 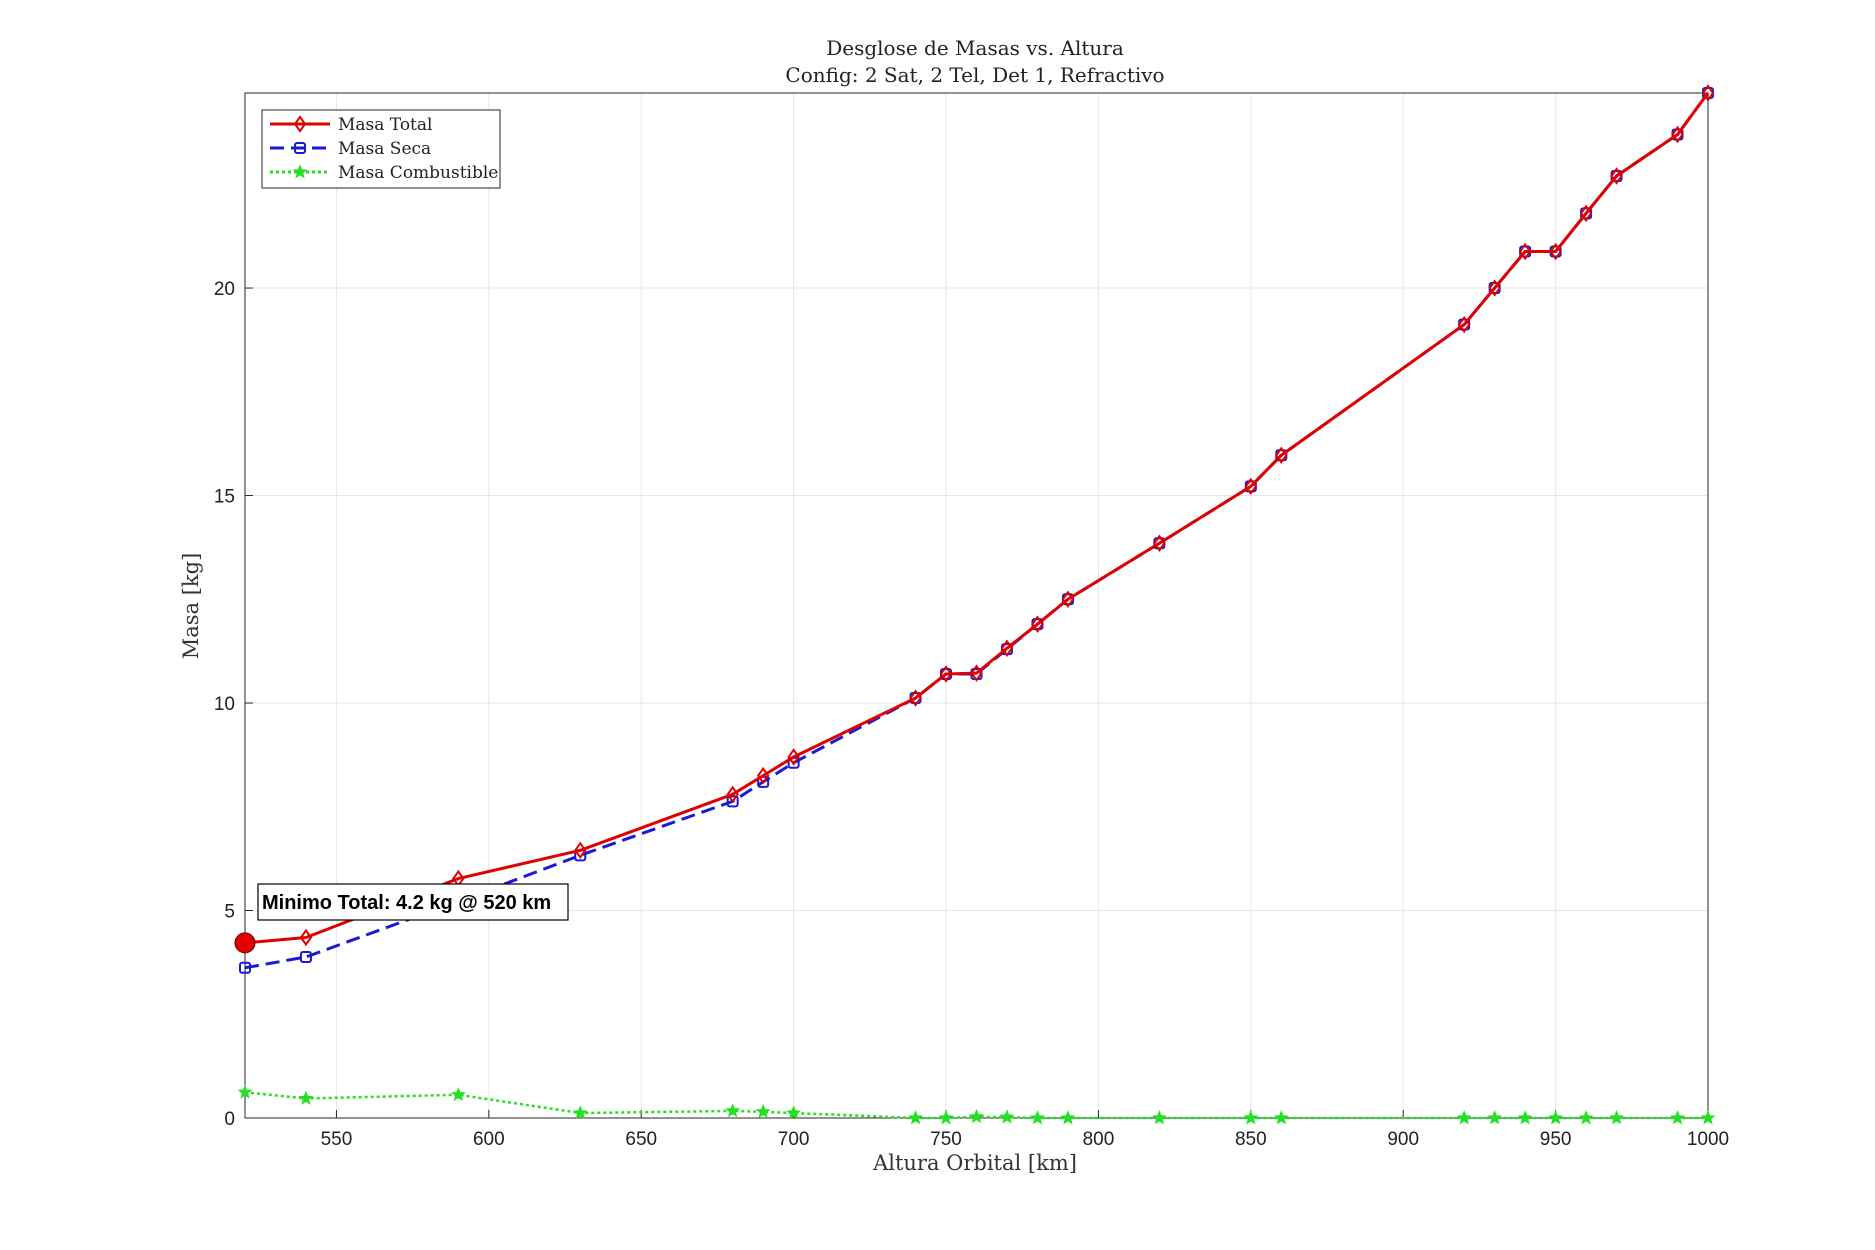 What do you see at coordinates (418, 173) in the screenshot?
I see `legend-label: Masa Combustible` at bounding box center [418, 173].